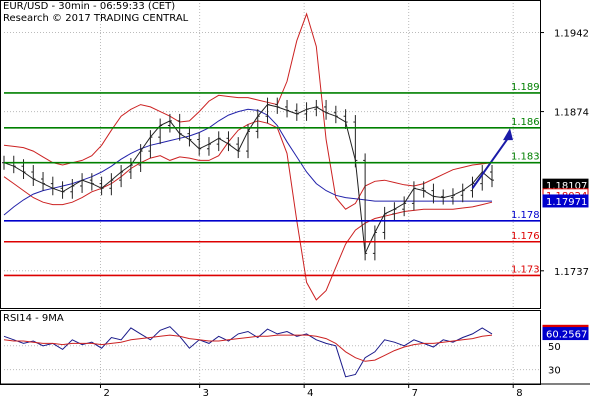 Image resolution: width=590 pixels, height=400 pixels. I want to click on price-tick-label: 1.1737, so click(571, 272).